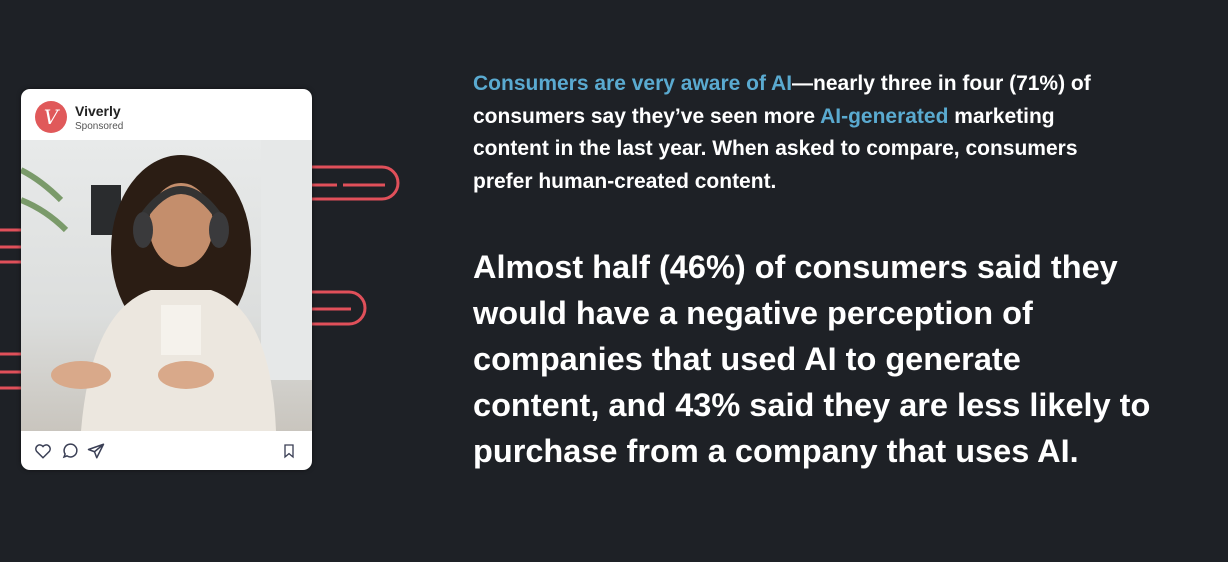  What do you see at coordinates (884, 116) in the screenshot?
I see `highlight-text: AI-generated` at bounding box center [884, 116].